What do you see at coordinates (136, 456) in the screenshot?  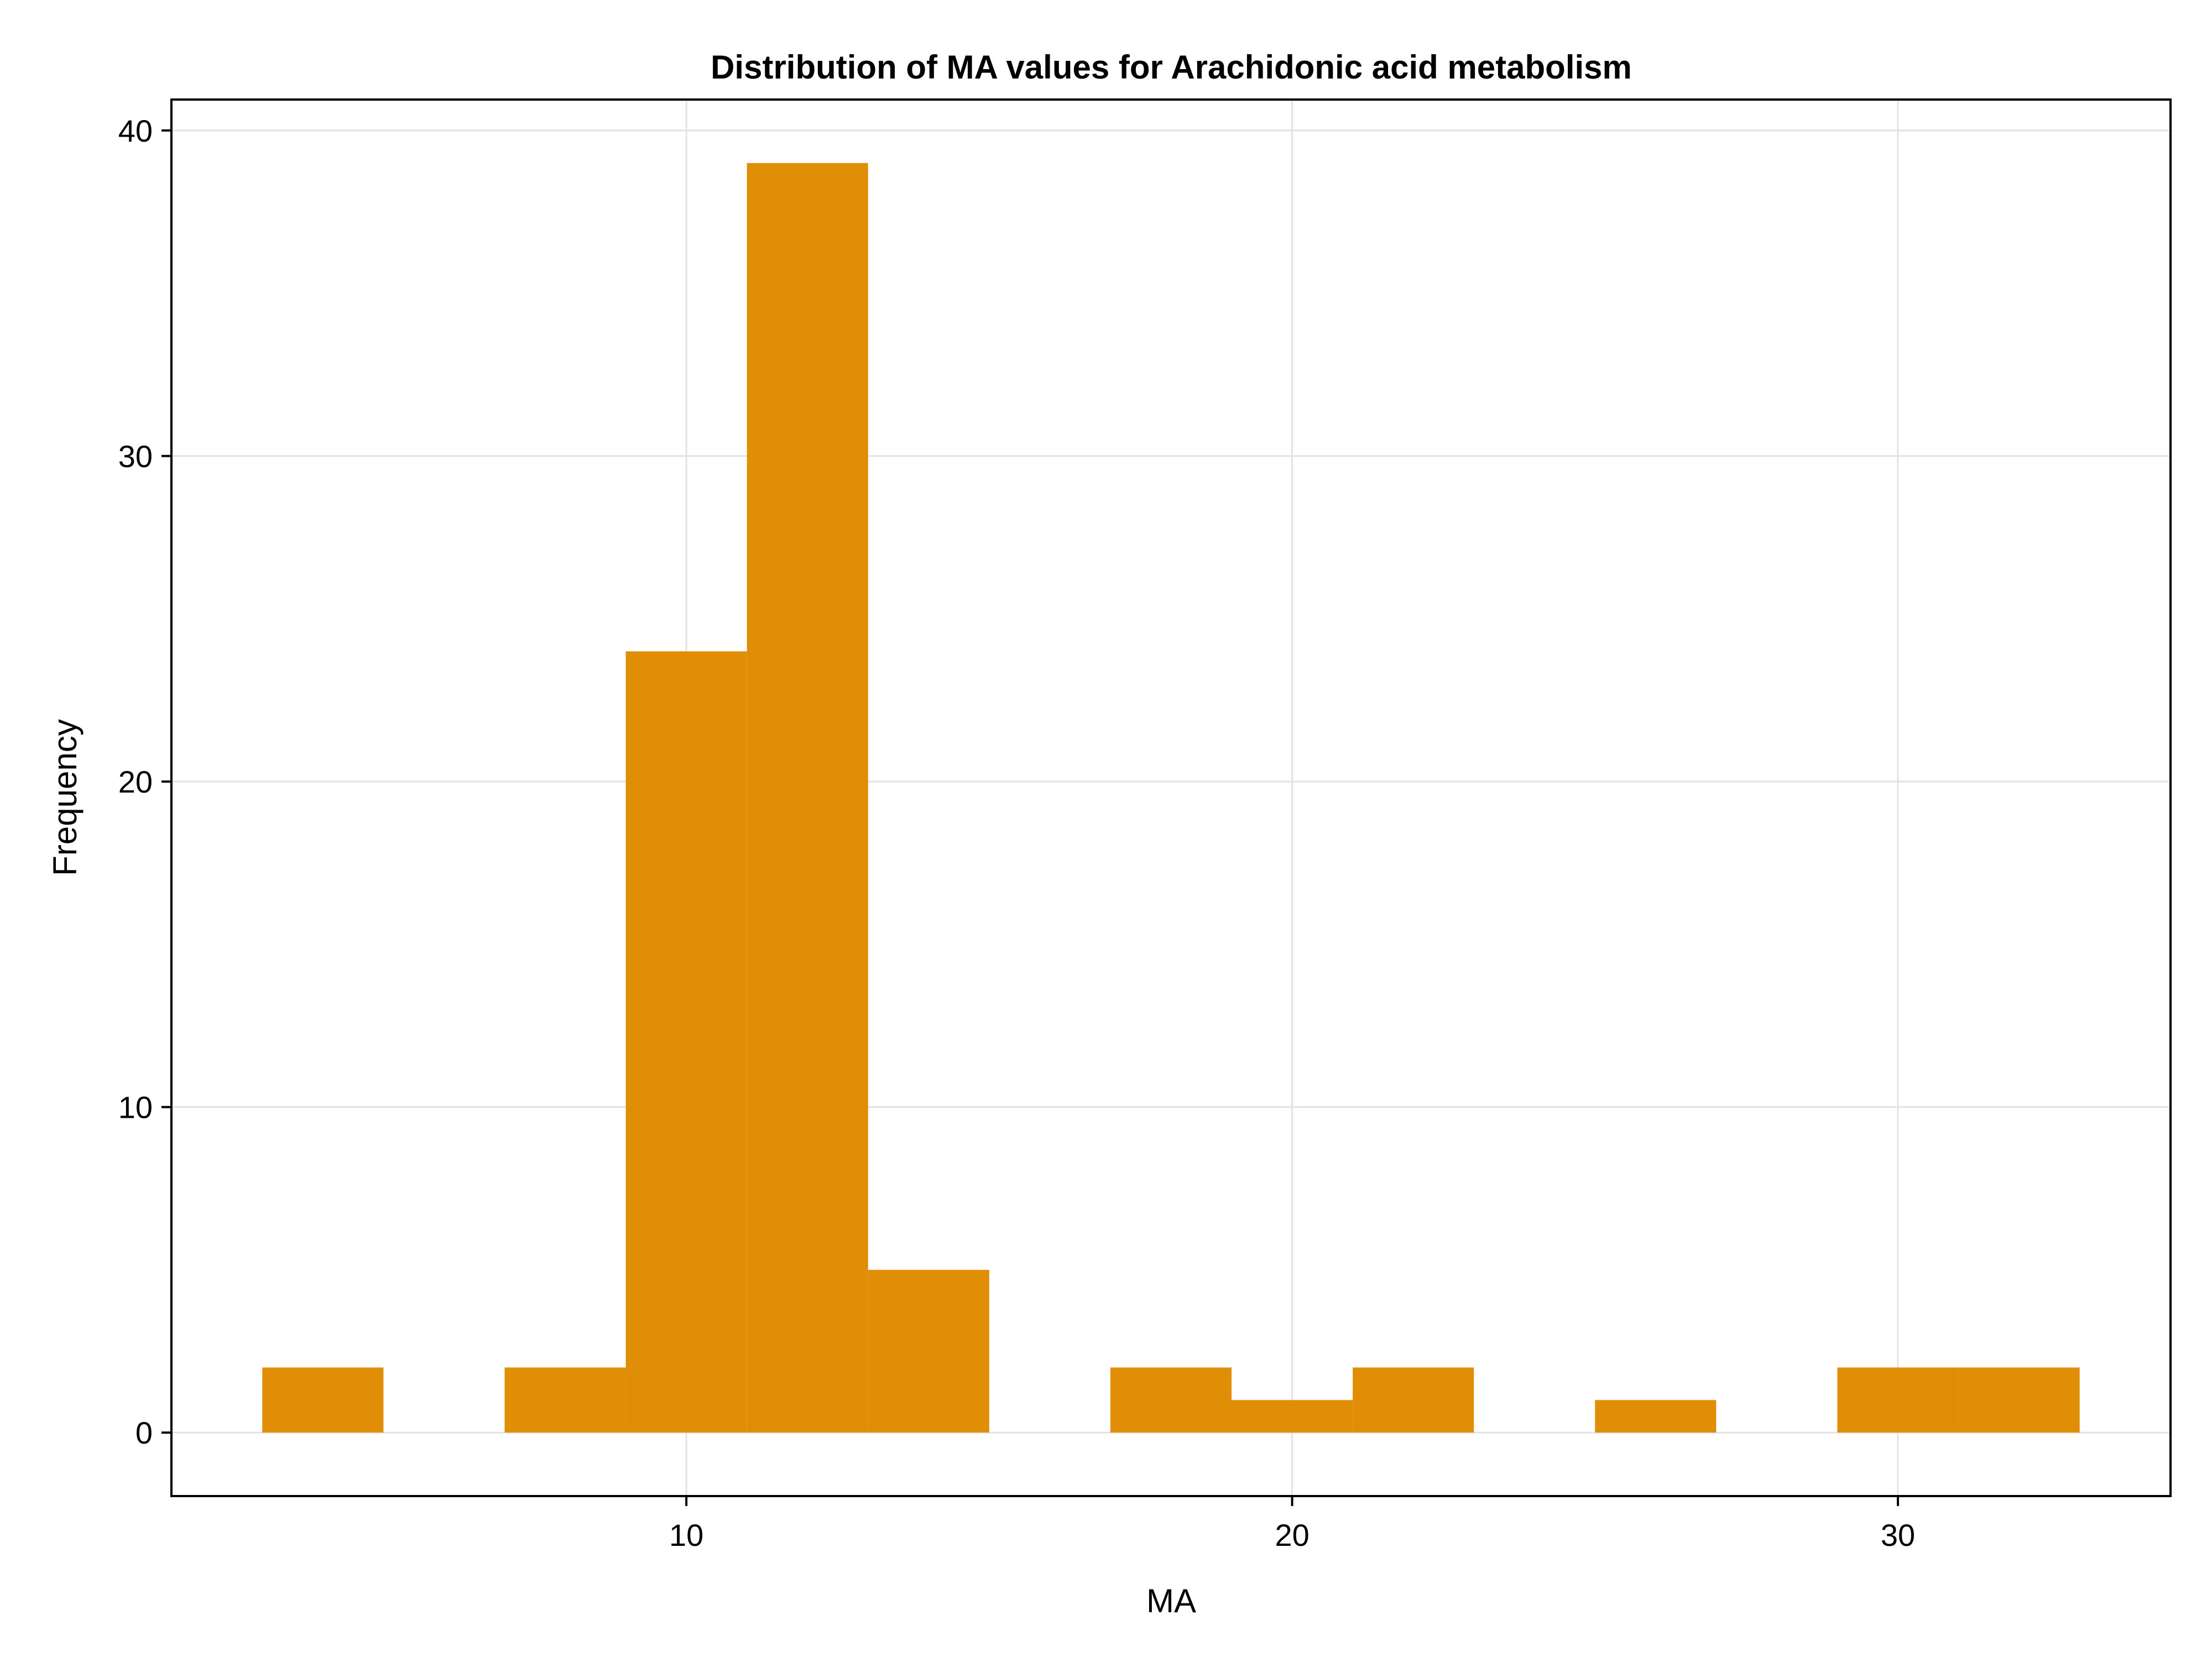 I see `y-tick-label: 30` at bounding box center [136, 456].